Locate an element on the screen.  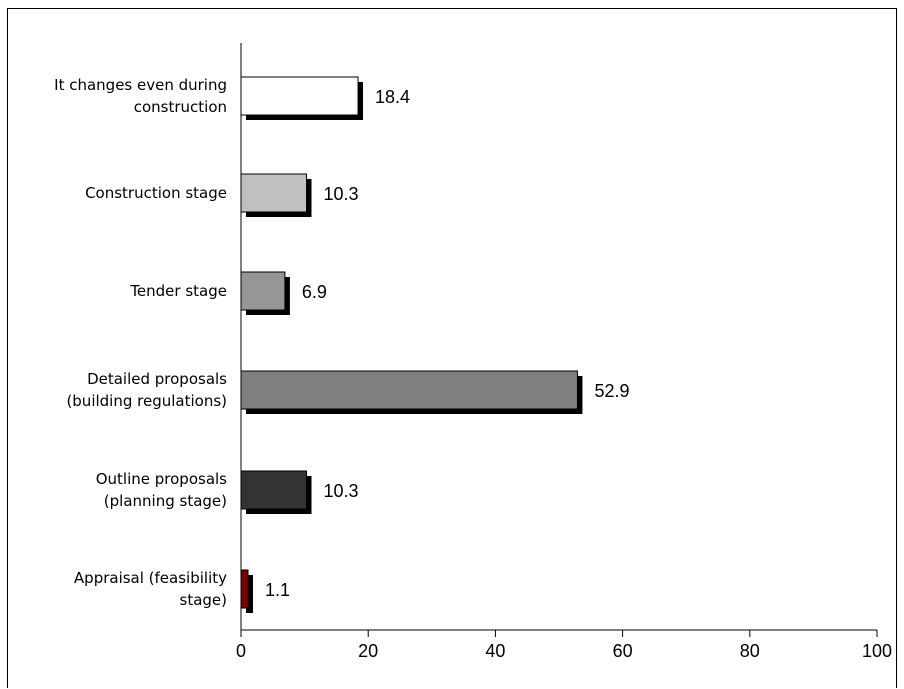
category-label: It changes even during is located at coordinates (140, 85).